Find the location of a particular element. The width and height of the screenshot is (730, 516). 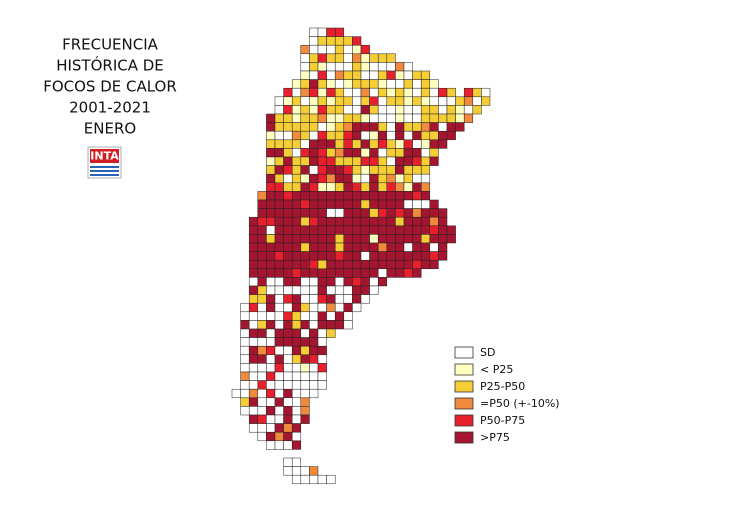

logo-band is located at coordinates (104, 156).